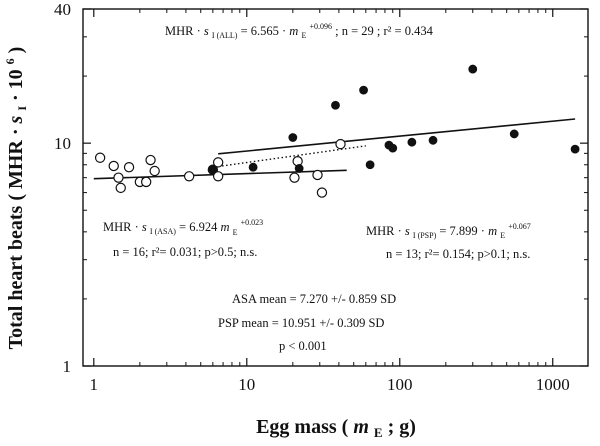 Image resolution: width=600 pixels, height=446 pixels. I want to click on ann-psp-mid: = 7.899 ·, so click(462, 231).